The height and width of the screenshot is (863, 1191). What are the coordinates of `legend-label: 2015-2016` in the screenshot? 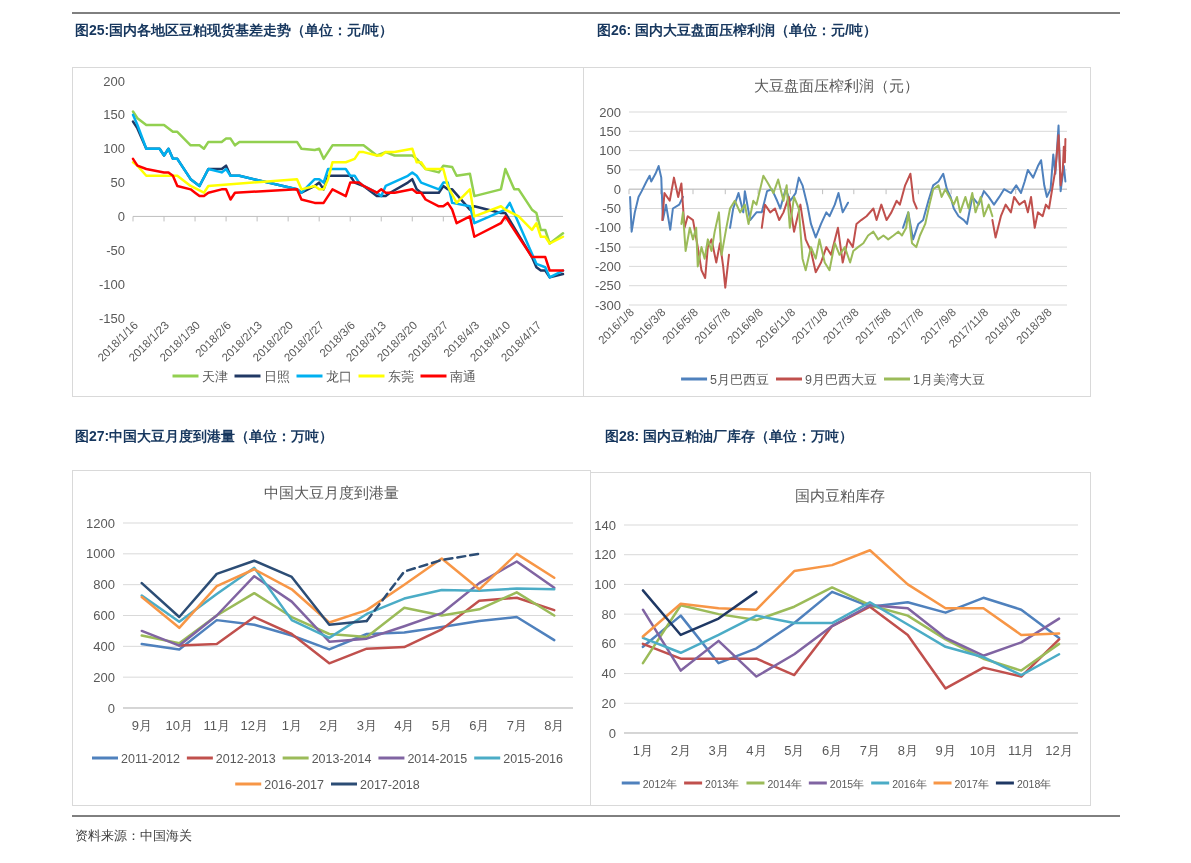 It's located at (533, 758).